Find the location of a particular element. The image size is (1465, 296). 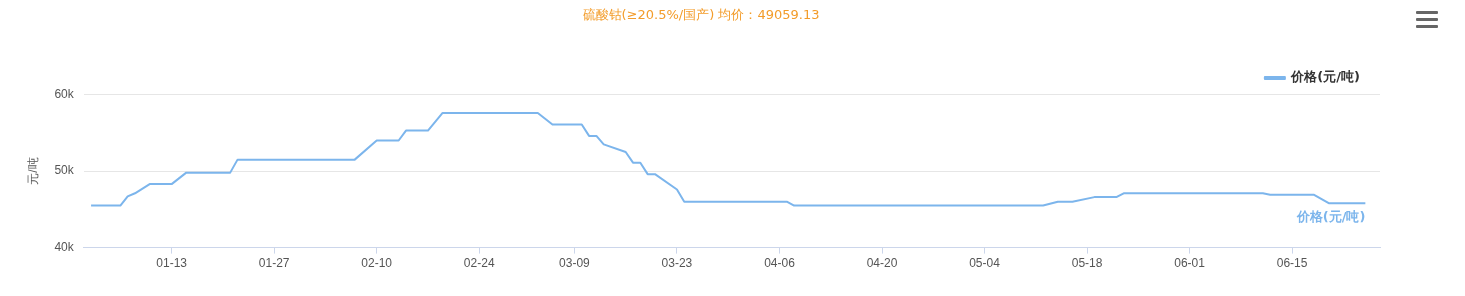

x-tick-label: 06-15 is located at coordinates (1292, 263).